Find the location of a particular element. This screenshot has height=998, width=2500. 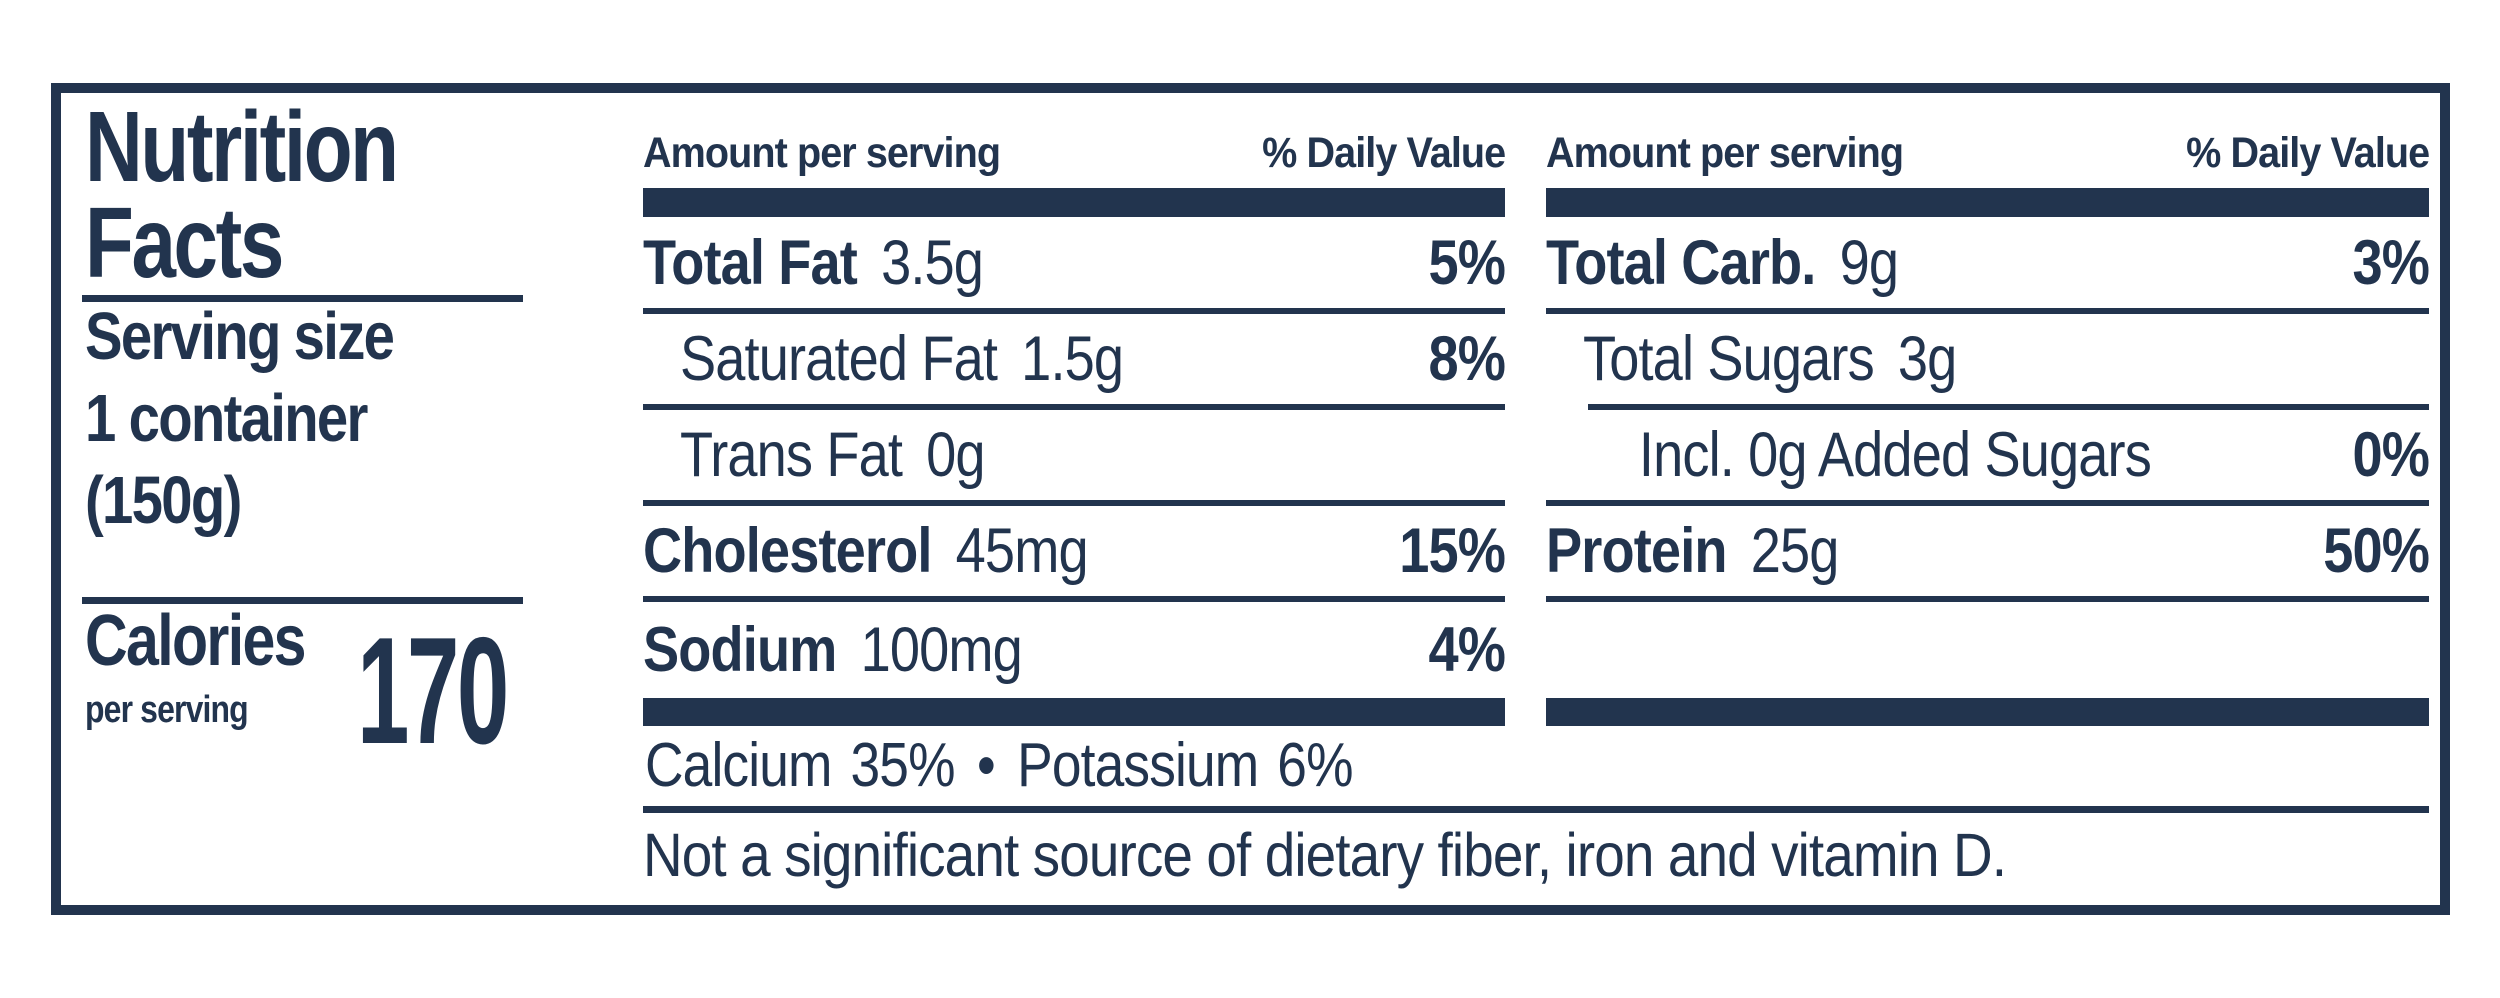

serving-size-quantity: 1 container is located at coordinates (226, 418).